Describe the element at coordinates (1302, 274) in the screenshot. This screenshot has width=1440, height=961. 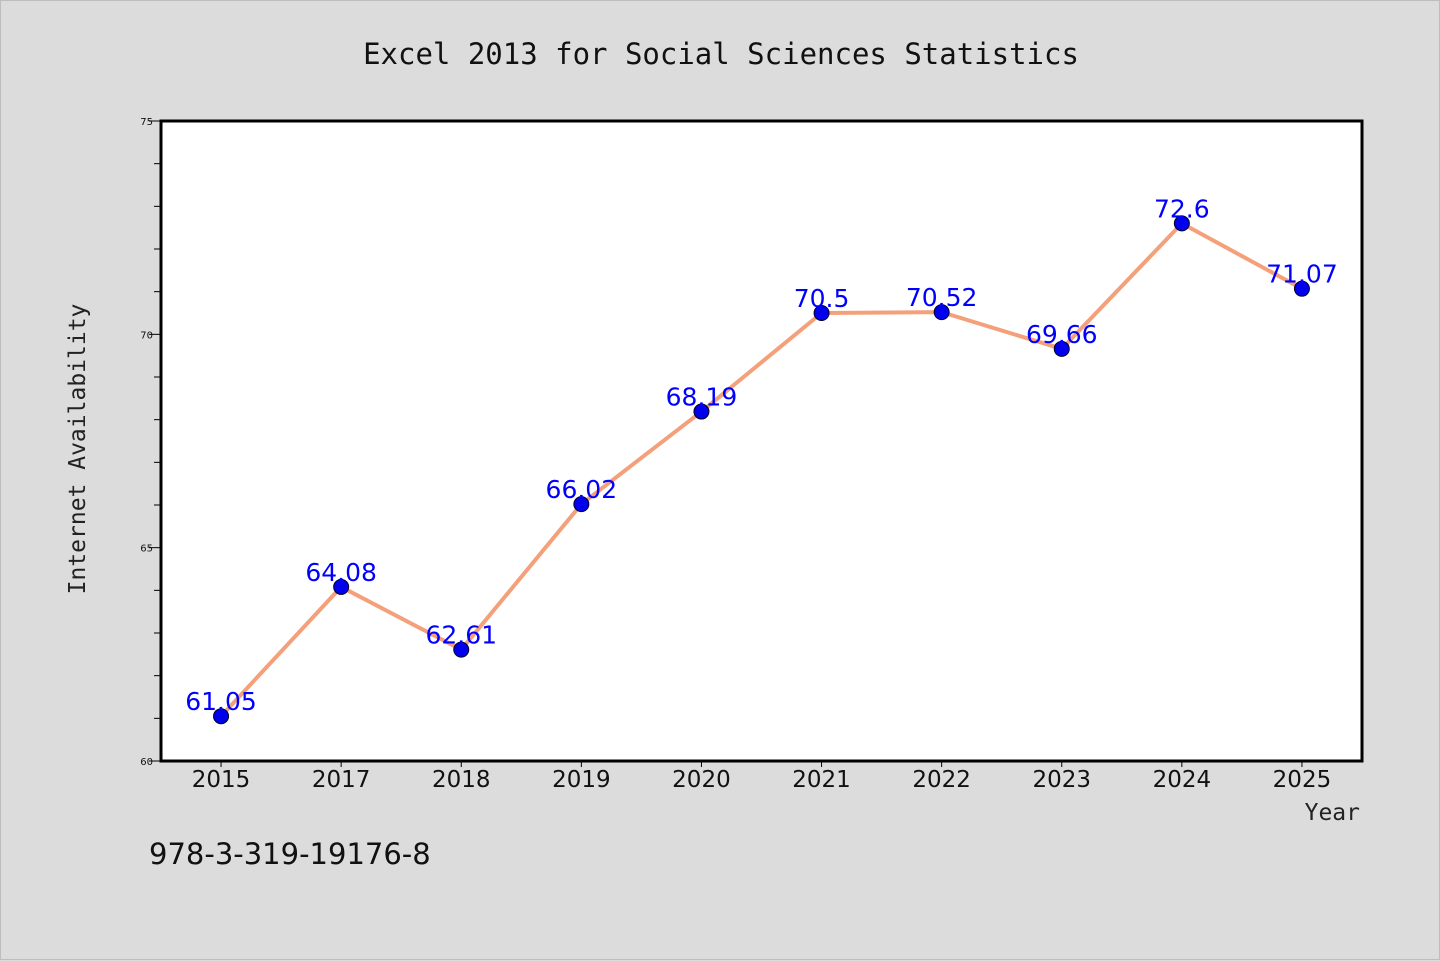
I see `data-label: 71.07` at that location.